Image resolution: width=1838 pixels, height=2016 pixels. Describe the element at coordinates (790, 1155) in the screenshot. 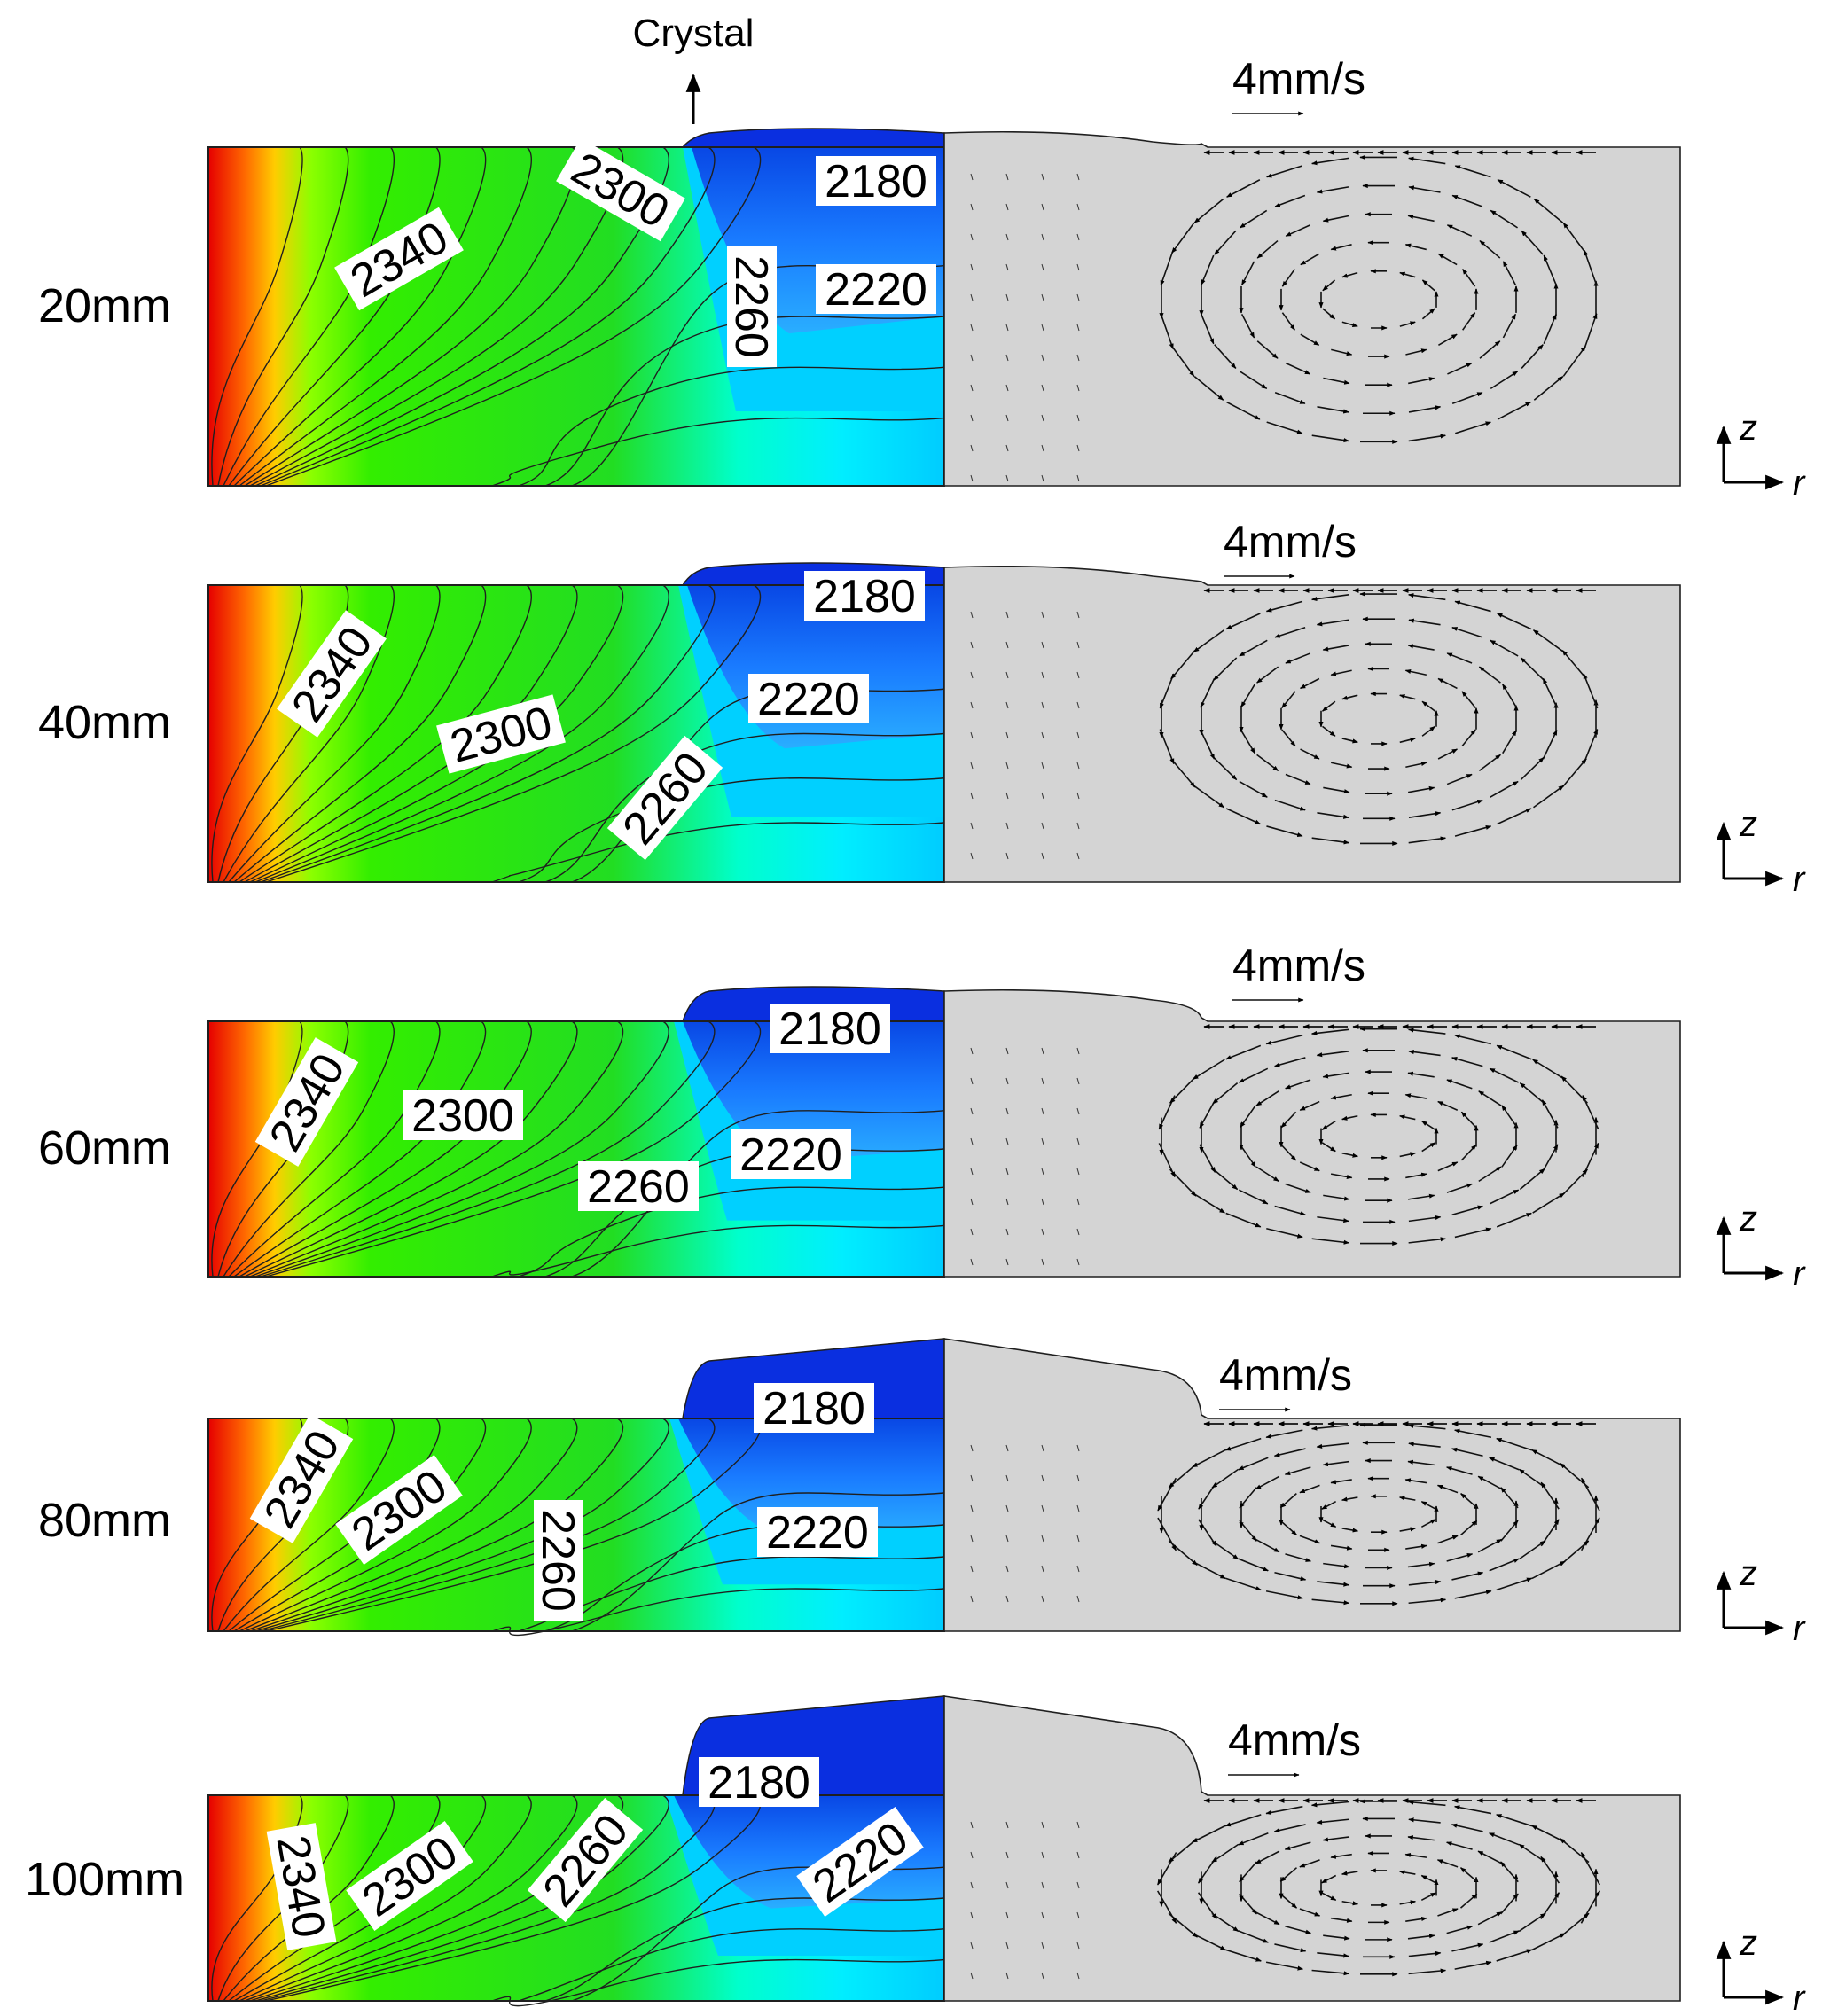

I see `isotherm-value: 2220` at that location.